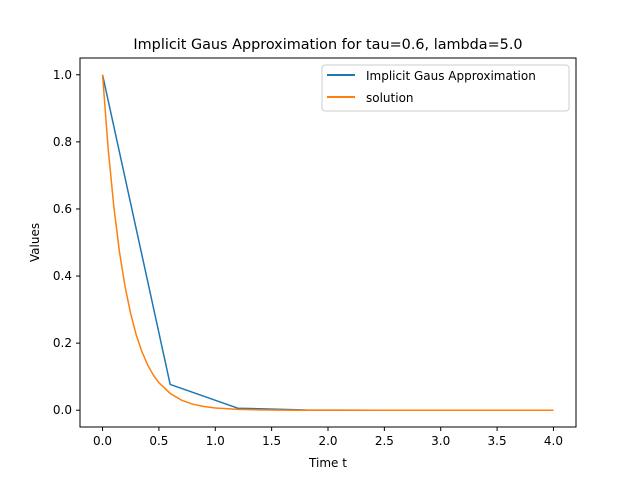 The image size is (640, 480). What do you see at coordinates (215, 441) in the screenshot?
I see `x-tick-label: 1.0` at bounding box center [215, 441].